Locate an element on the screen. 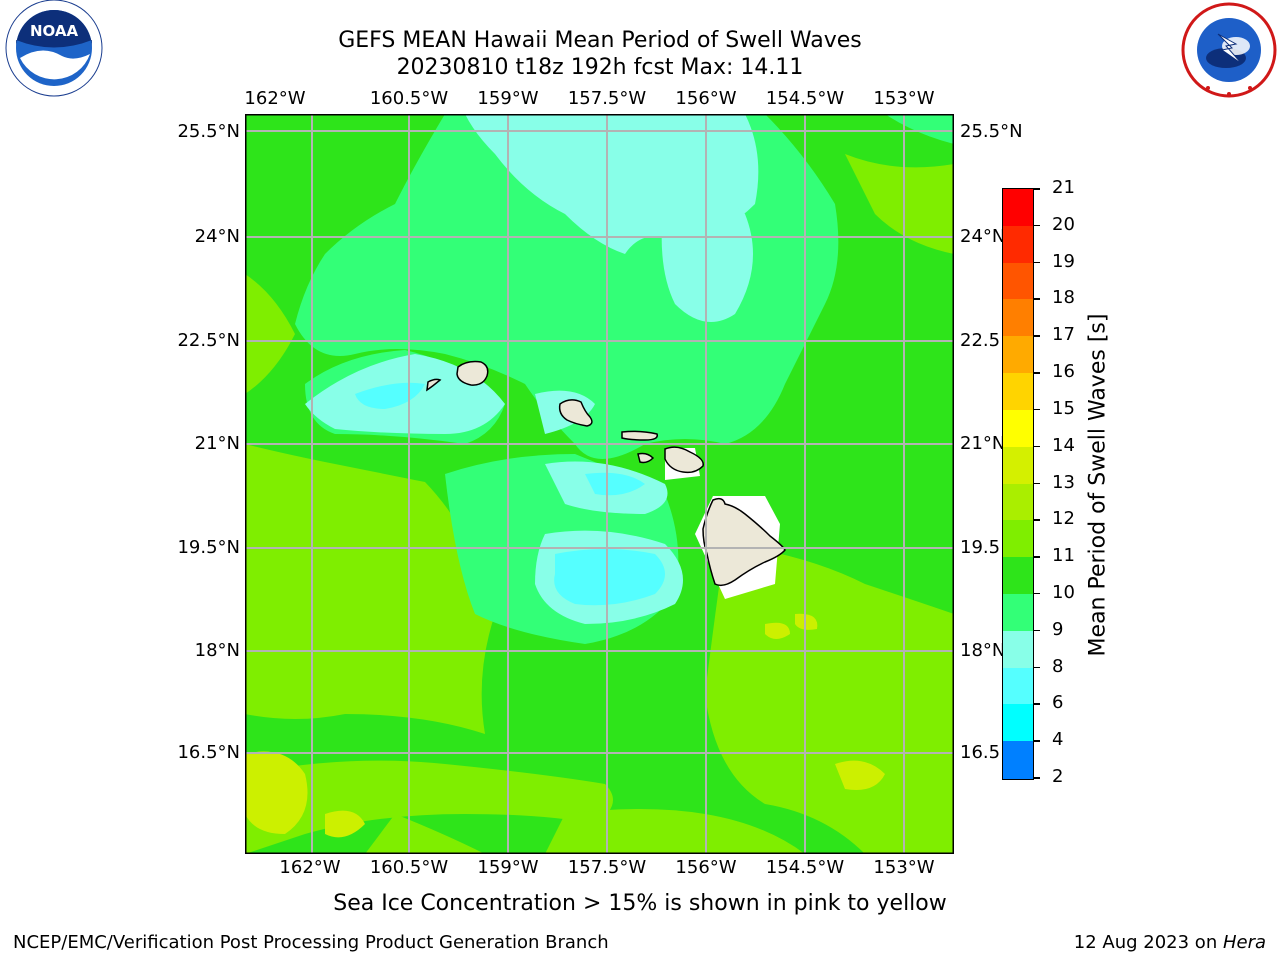 This screenshot has width=1280, height=960. lat-label-left: 19.5°N is located at coordinates (208, 547).